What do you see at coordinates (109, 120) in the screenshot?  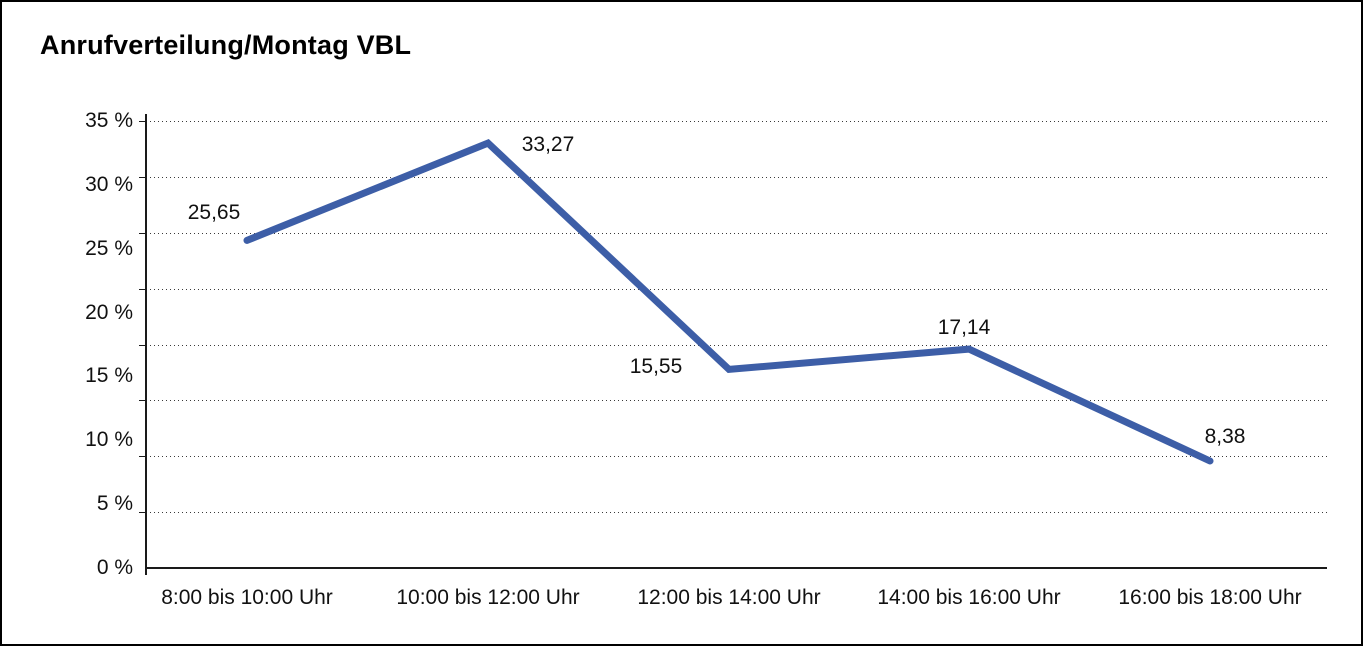 I see `y-tick-label: 35 %` at bounding box center [109, 120].